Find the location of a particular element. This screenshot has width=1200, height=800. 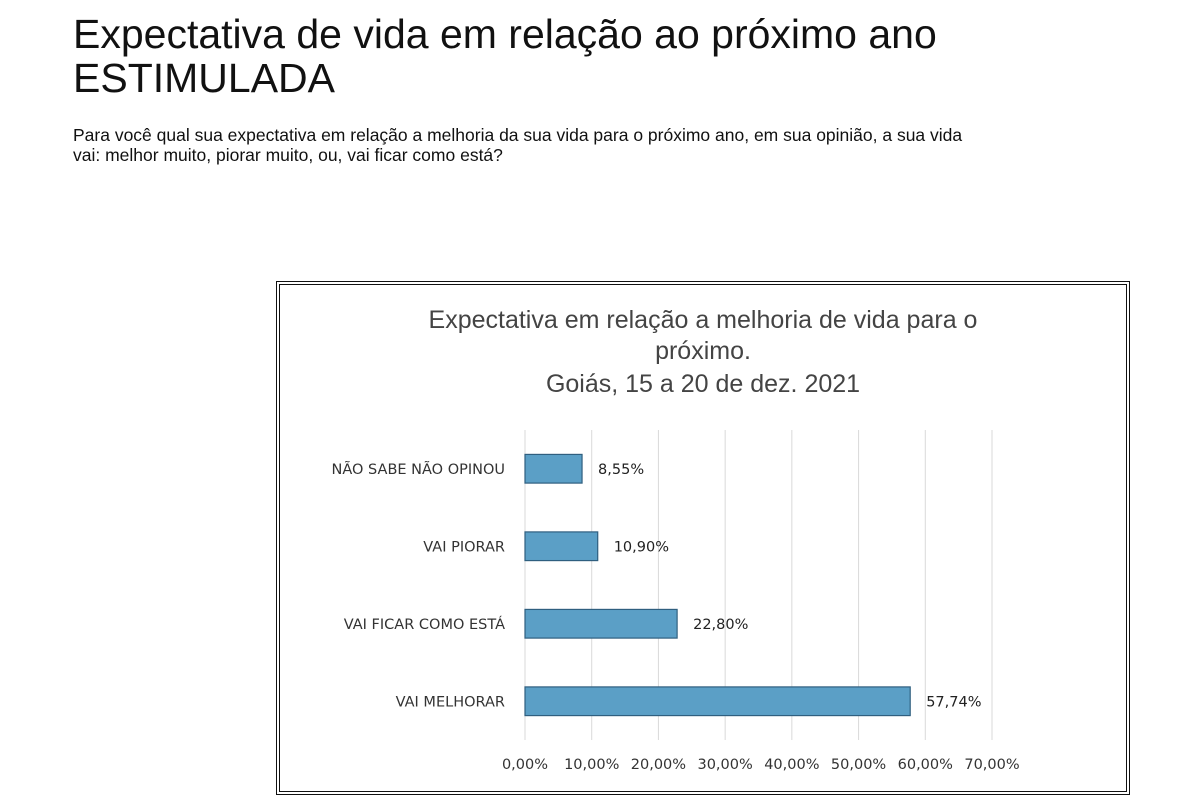

x-tick-label: 30,00% is located at coordinates (724, 765).